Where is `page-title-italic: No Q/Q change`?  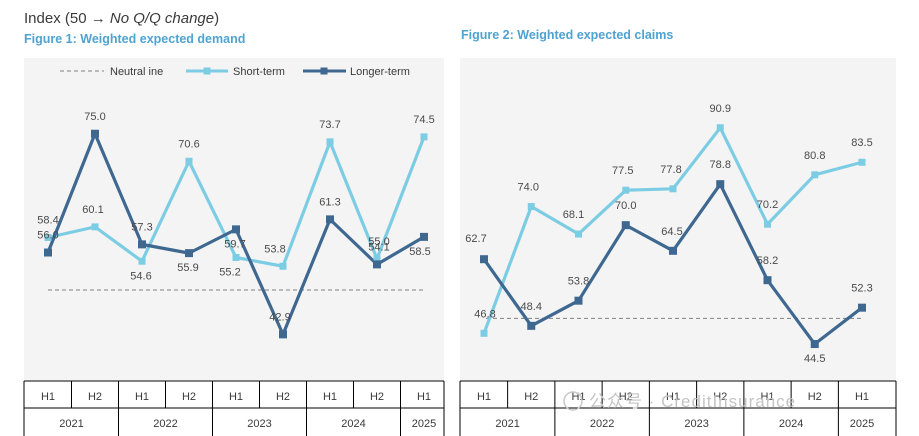
page-title-italic: No Q/Q change is located at coordinates (162, 18).